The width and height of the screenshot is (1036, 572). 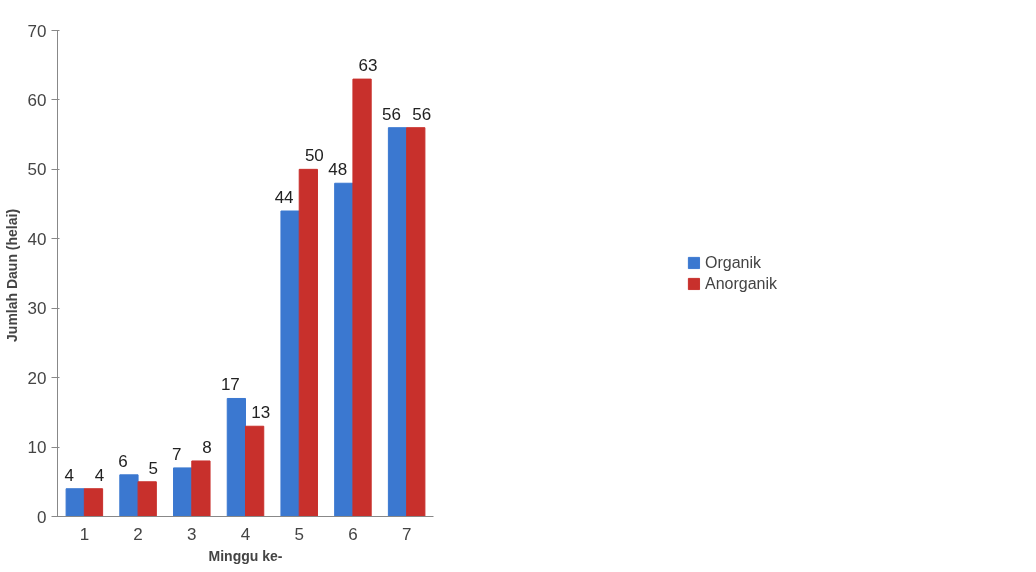 What do you see at coordinates (37, 31) in the screenshot?
I see `y-tick-label: 70` at bounding box center [37, 31].